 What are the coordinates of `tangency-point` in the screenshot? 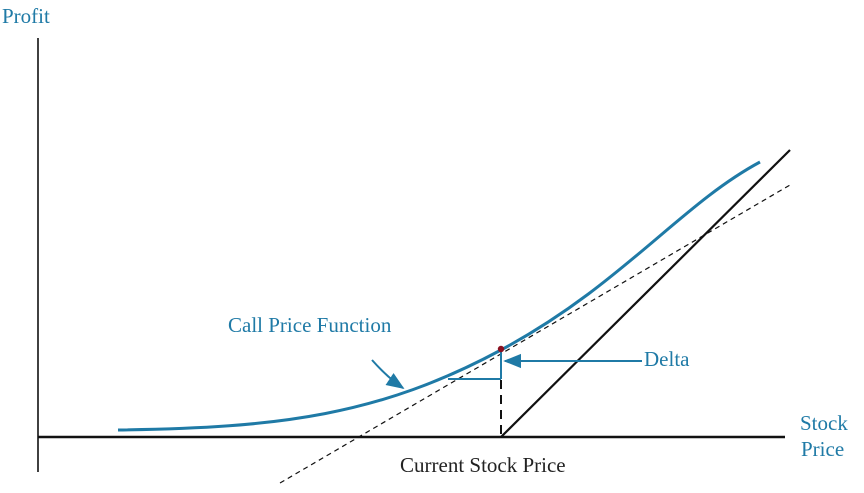 It's located at (501, 349).